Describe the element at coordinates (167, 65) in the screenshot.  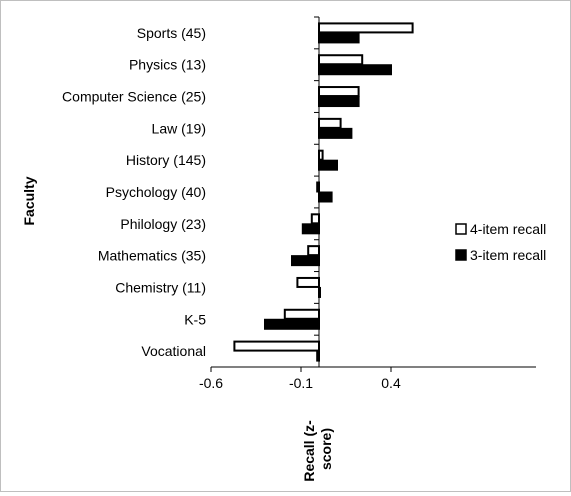
I see `category-label: Physics (13)` at that location.